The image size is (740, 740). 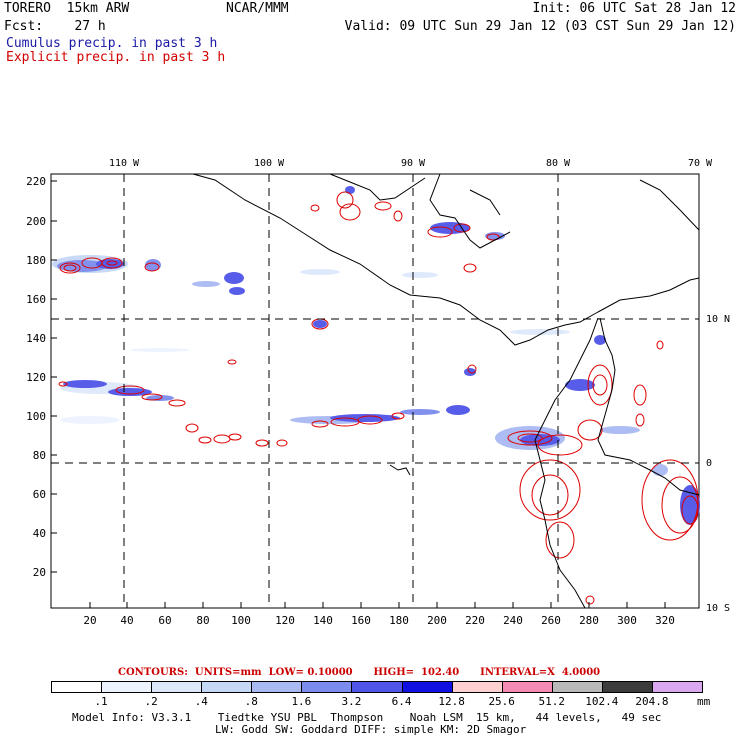 What do you see at coordinates (323, 620) in the screenshot?
I see `x-tick-label: 140` at bounding box center [323, 620].